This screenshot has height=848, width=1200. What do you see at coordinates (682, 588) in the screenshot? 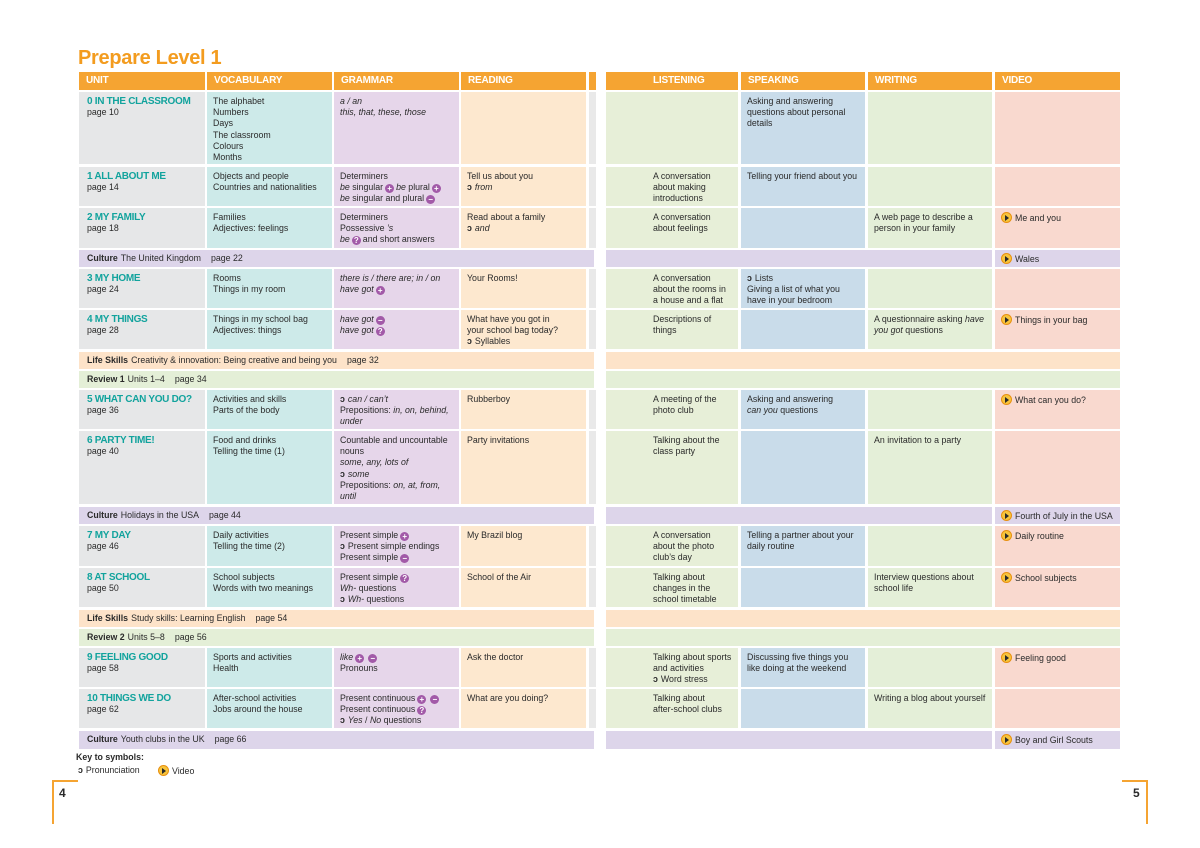
I see `line: changes in the` at bounding box center [682, 588].